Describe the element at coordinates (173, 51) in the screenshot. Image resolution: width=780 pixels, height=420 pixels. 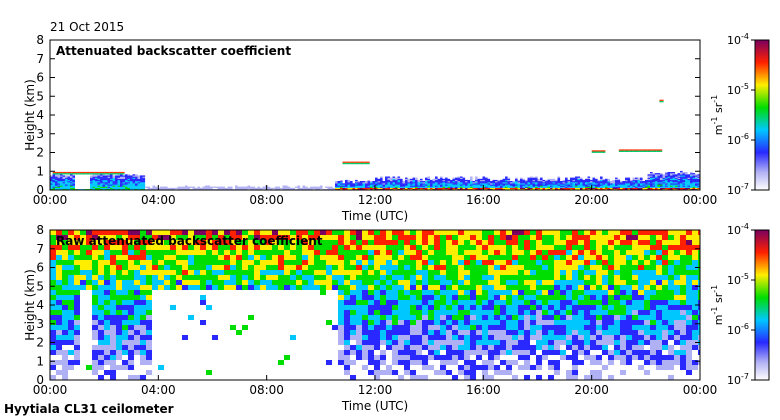
I see `panel-title: Attenuated backscatter coefficient` at that location.